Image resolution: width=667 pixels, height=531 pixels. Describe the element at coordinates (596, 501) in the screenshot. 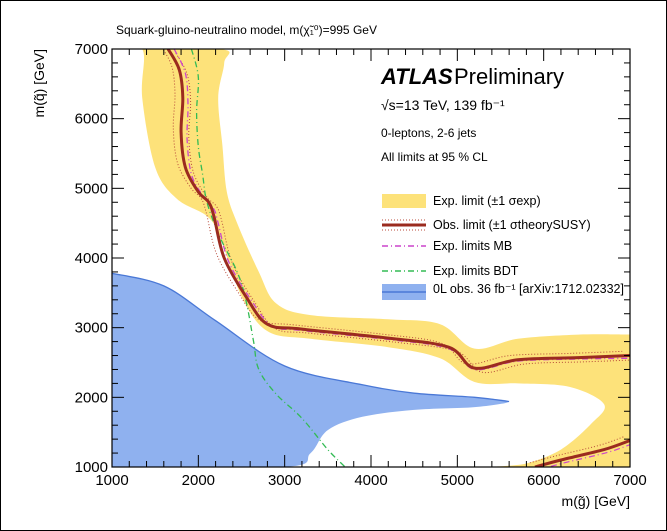

I see `x-axis-label: m(g̃) [GeV]` at that location.